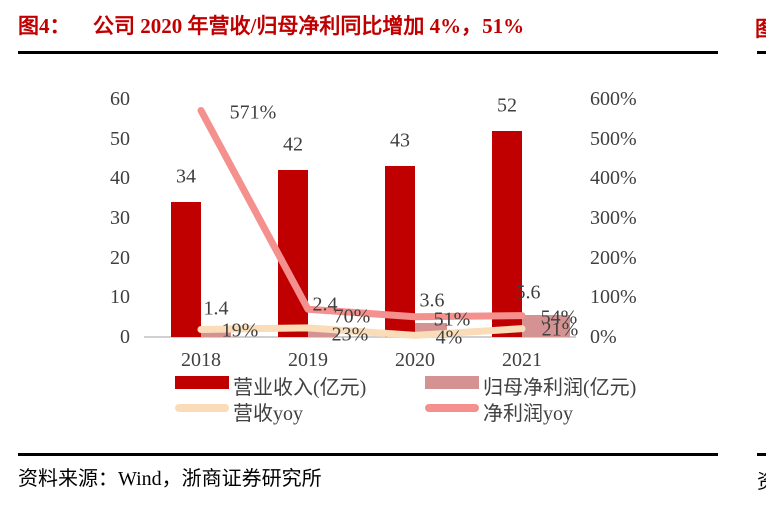 The width and height of the screenshot is (766, 506). What do you see at coordinates (368, 52) in the screenshot?
I see `header-divider` at bounding box center [368, 52].